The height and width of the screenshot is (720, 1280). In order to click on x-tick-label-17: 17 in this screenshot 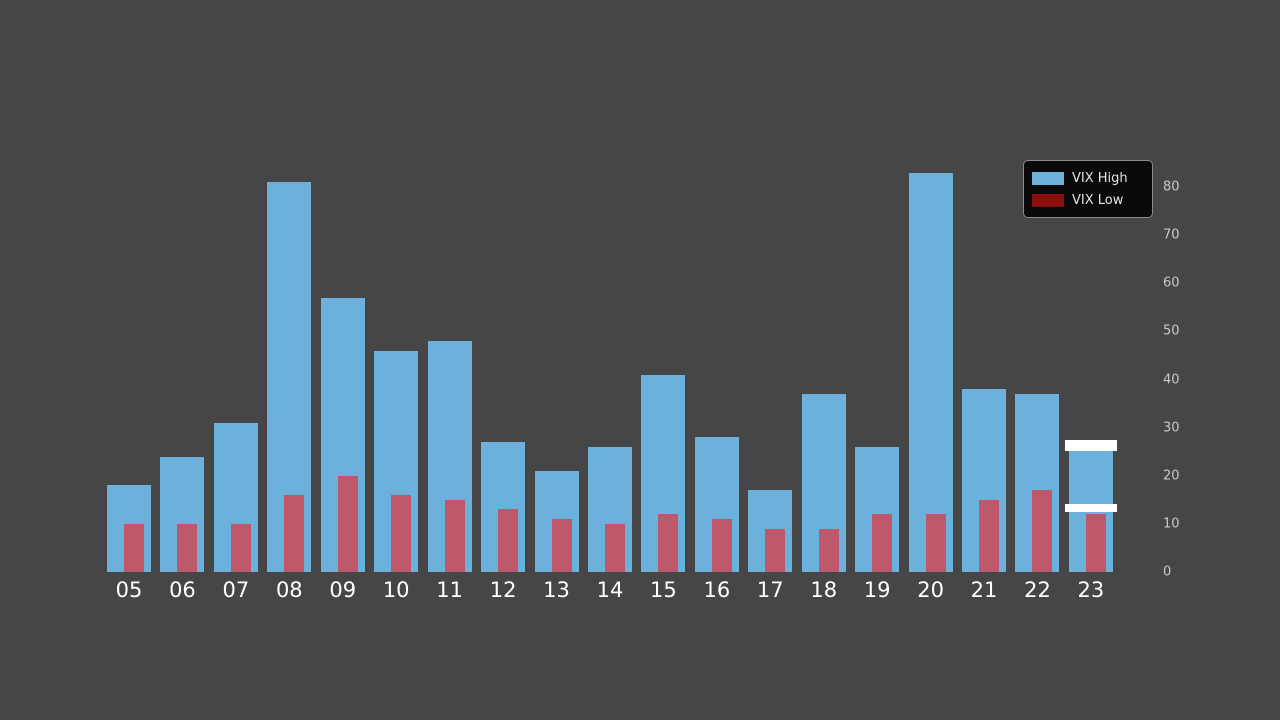, I will do `click(770, 590)`.